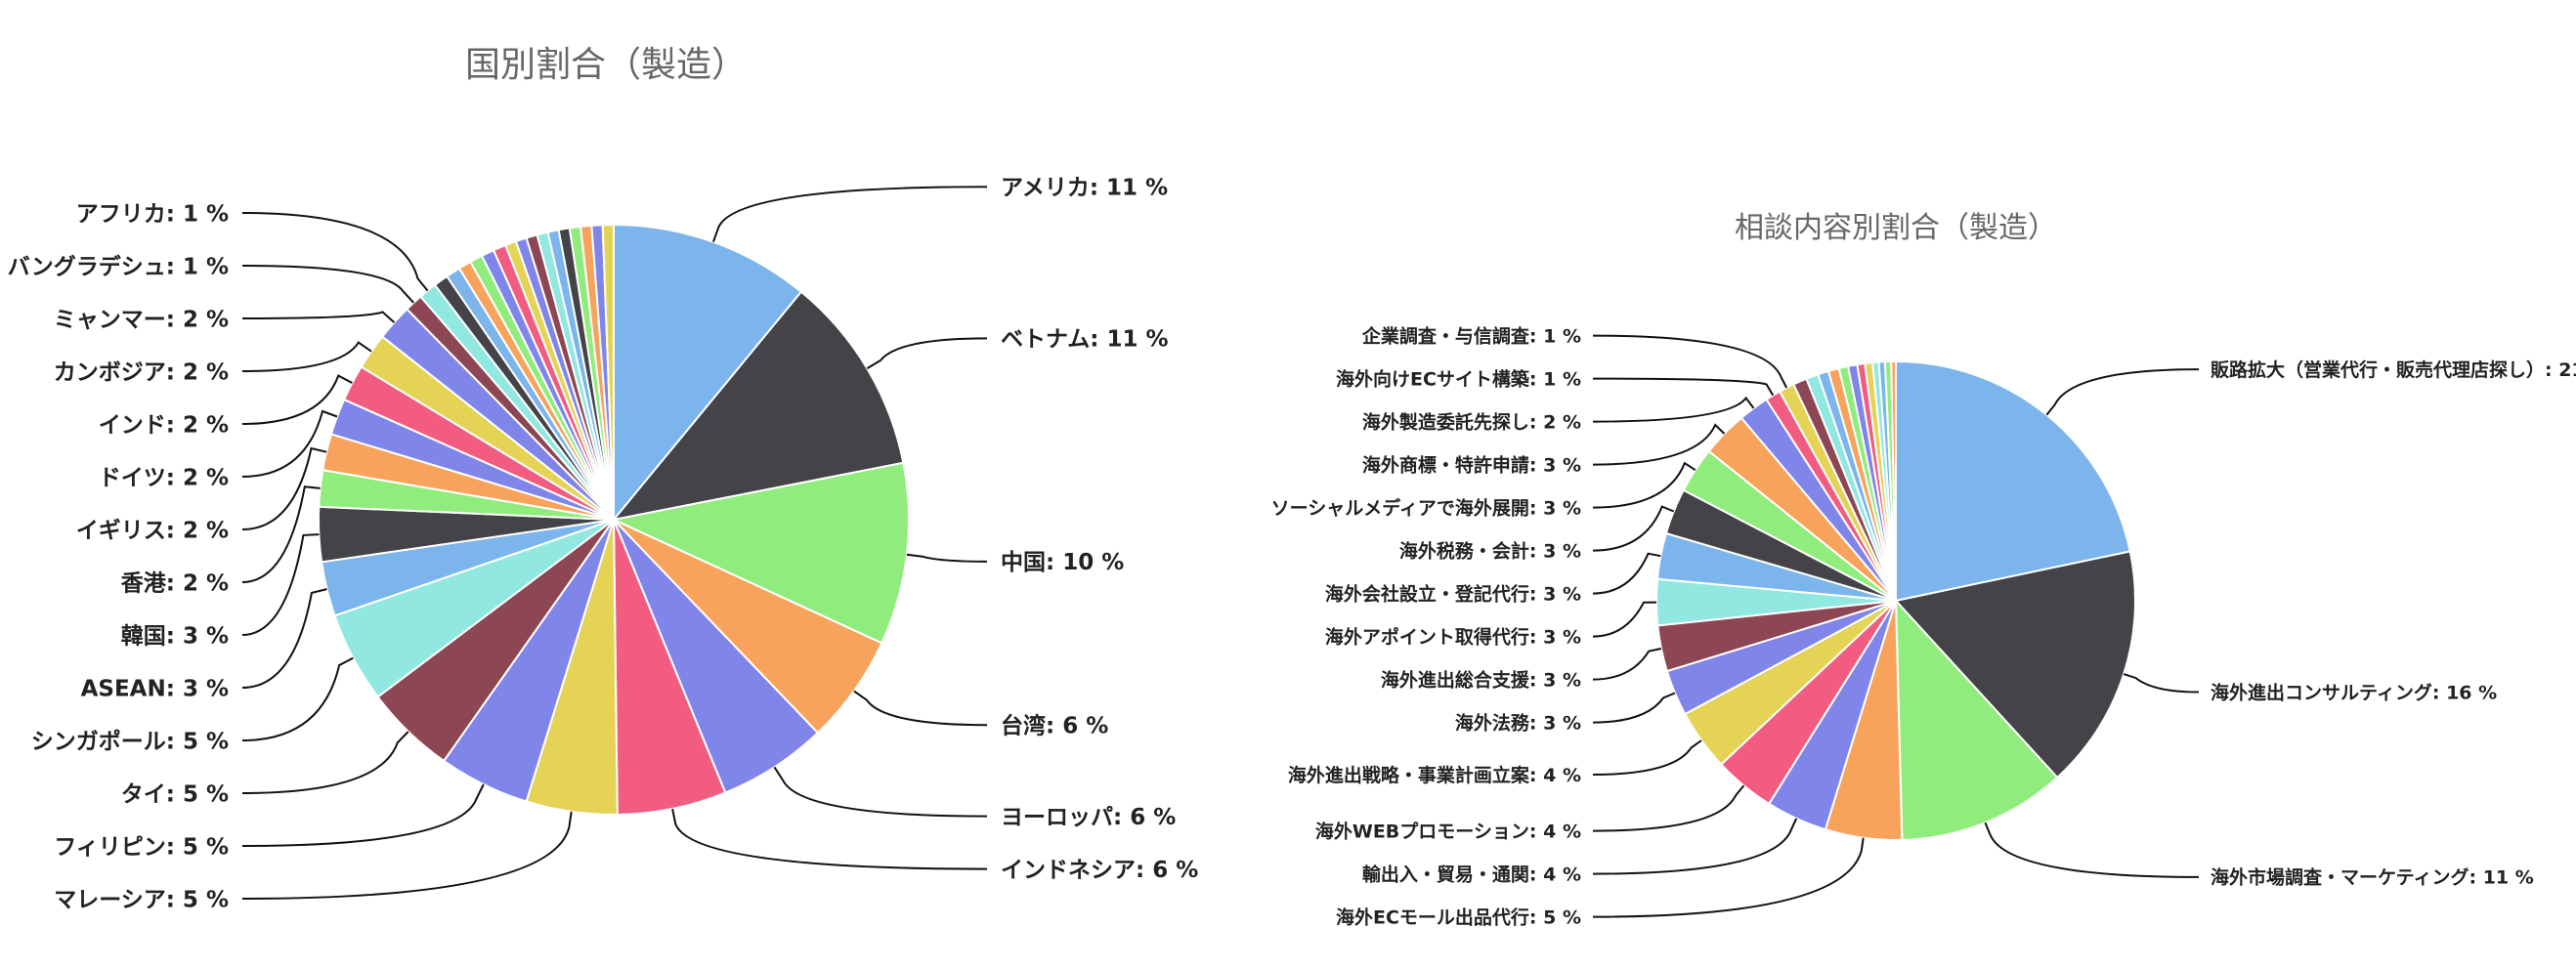  I want to click on slice-label: 台湾: 6 %, so click(1055, 725).